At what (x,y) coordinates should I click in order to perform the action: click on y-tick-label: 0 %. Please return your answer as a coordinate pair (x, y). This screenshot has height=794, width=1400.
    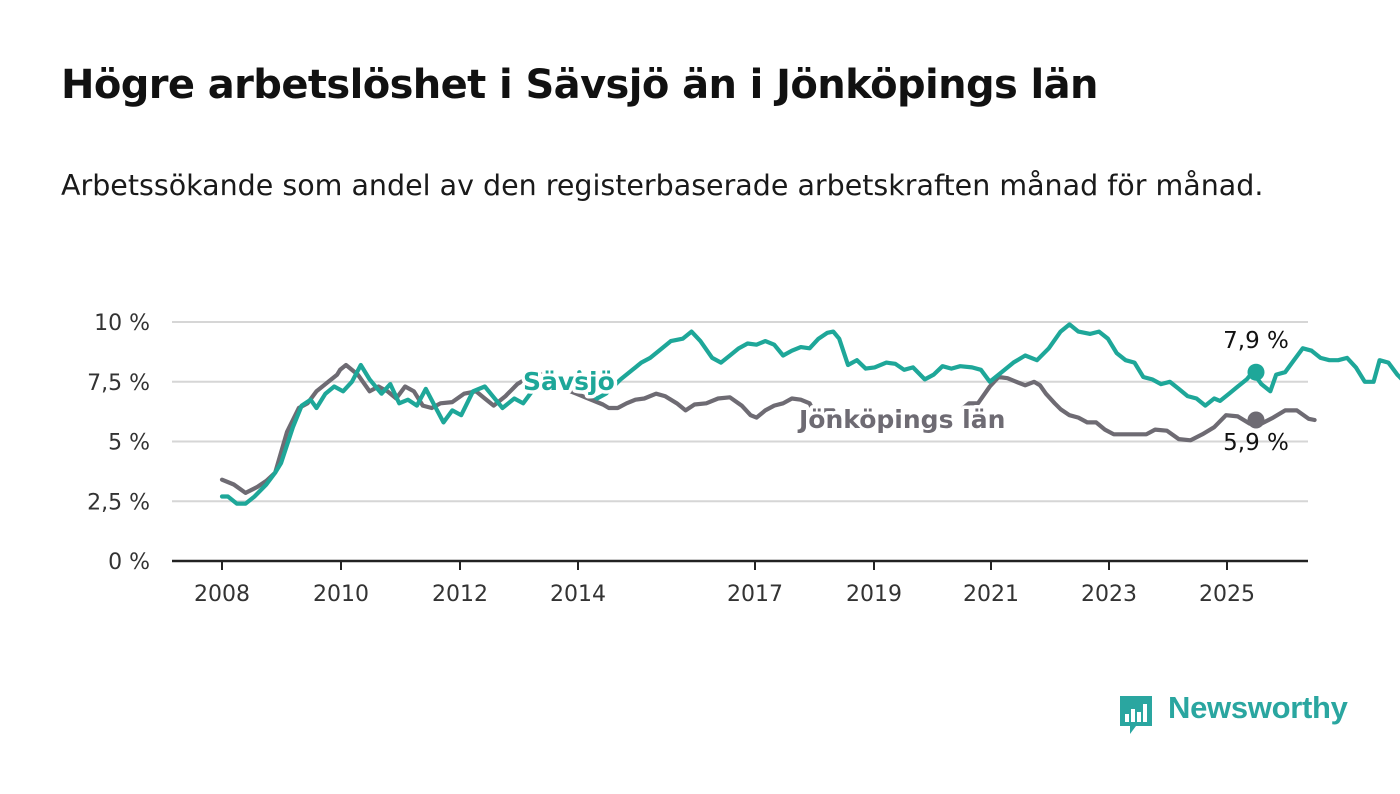
    Looking at the image, I should click on (129, 562).